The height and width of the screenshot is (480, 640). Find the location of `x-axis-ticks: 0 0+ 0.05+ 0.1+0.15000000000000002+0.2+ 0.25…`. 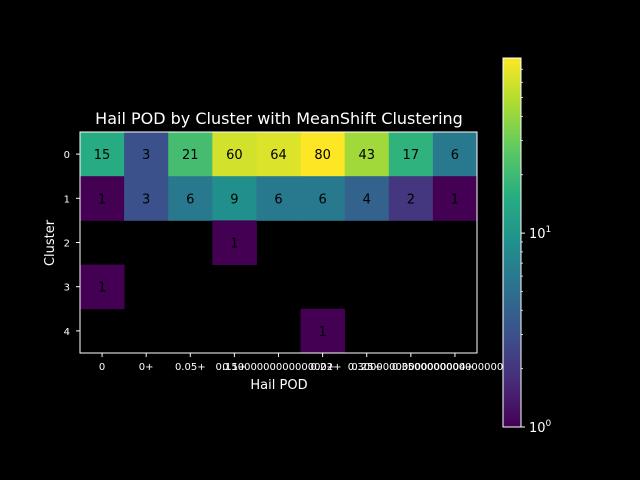

x-axis-ticks: 0 0+ 0.05+ 0.1+0.15000000000000002+0.2+ 0.25… is located at coordinates (308, 363).